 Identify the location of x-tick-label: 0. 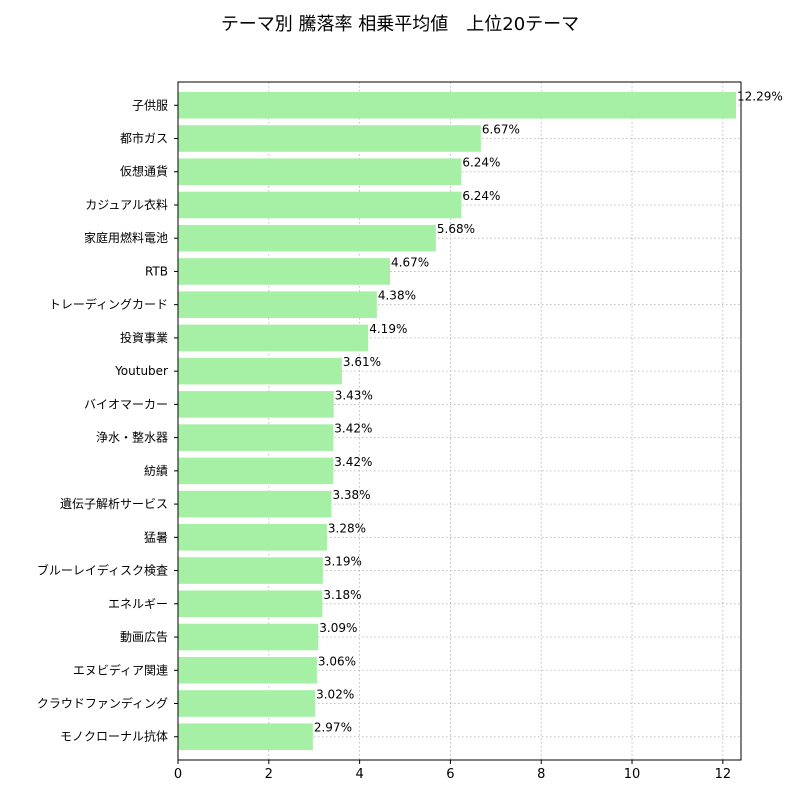
(178, 774).